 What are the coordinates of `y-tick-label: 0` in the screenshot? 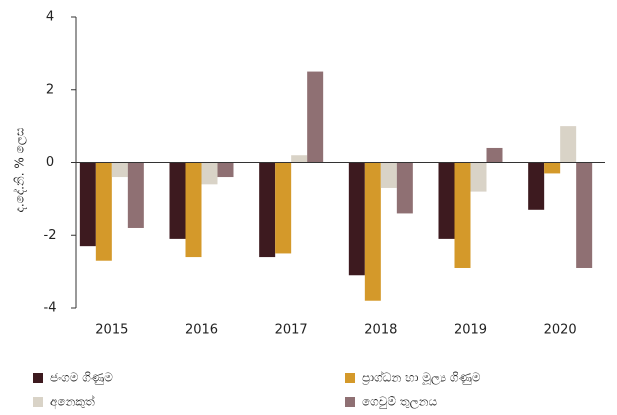 It's located at (50, 162).